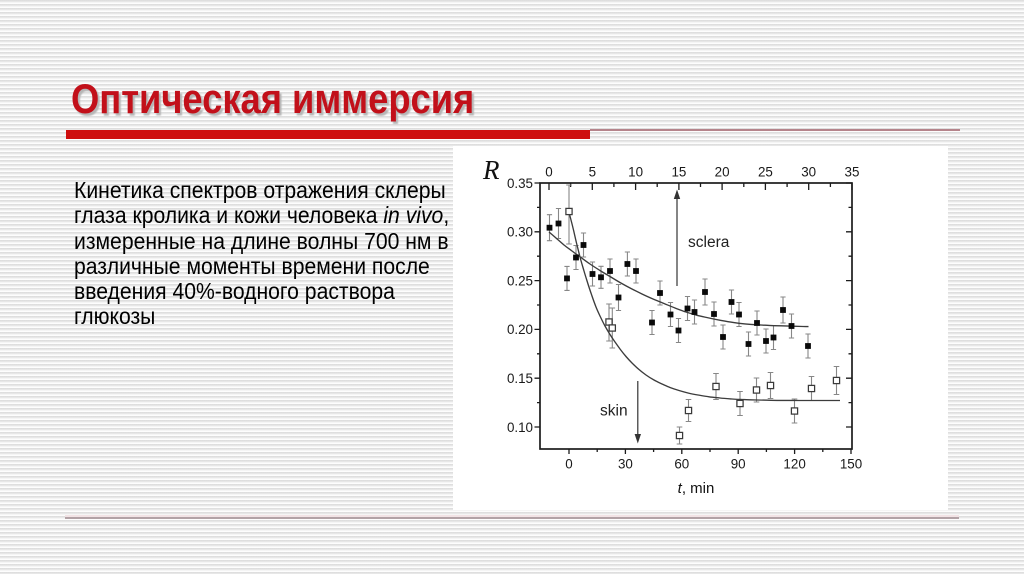  I want to click on svg-text: sclera, so click(709, 242).